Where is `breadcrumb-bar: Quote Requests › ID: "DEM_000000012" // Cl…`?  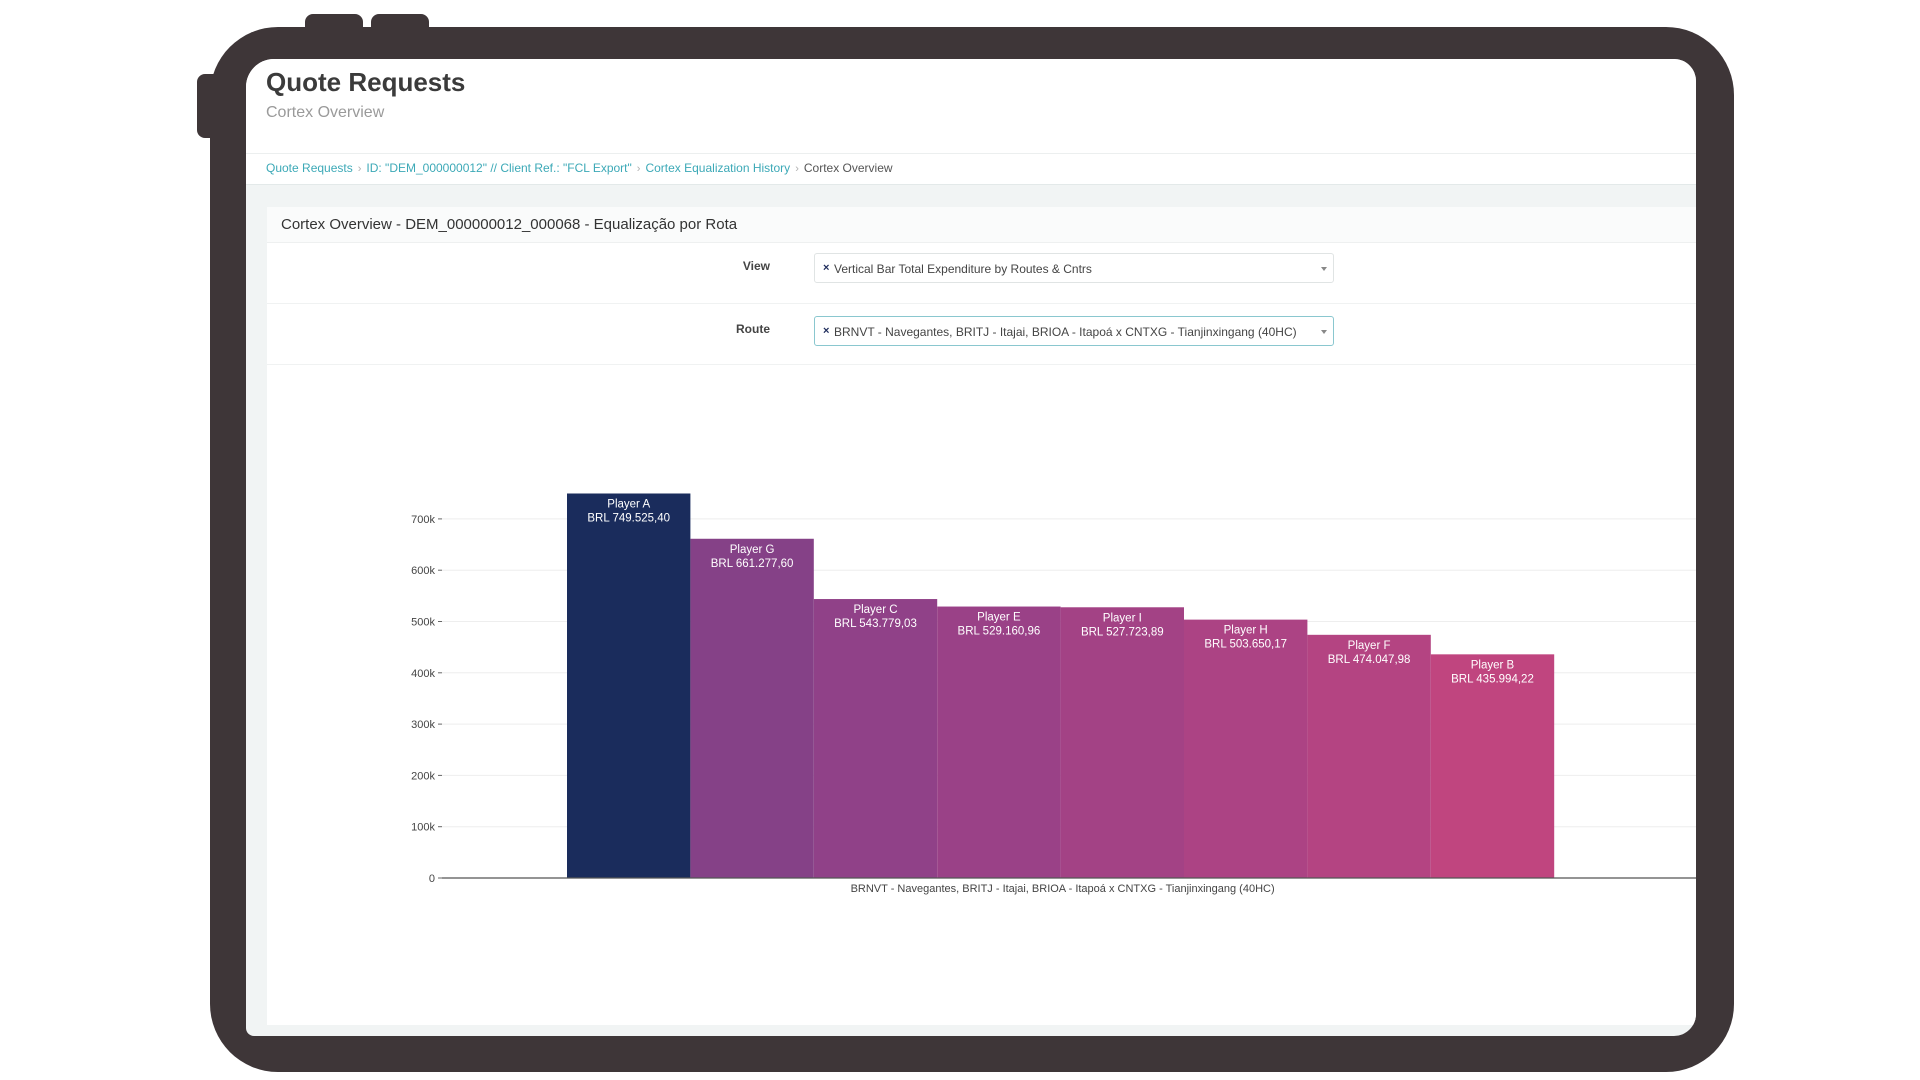 breadcrumb-bar: Quote Requests › ID: "DEM_000000012" // Cl… is located at coordinates (971, 169).